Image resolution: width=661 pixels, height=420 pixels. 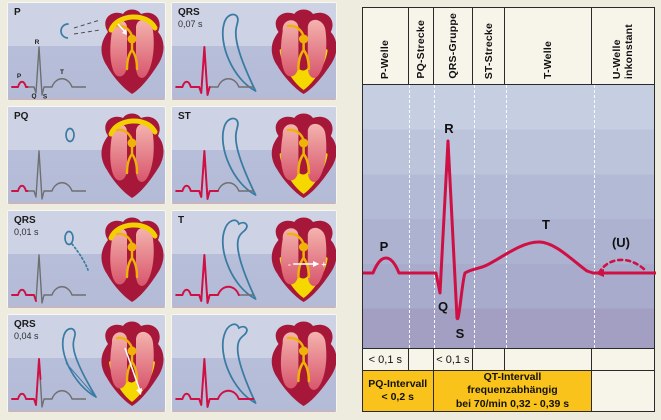 I want to click on panel-label: PQ, so click(x=21, y=116).